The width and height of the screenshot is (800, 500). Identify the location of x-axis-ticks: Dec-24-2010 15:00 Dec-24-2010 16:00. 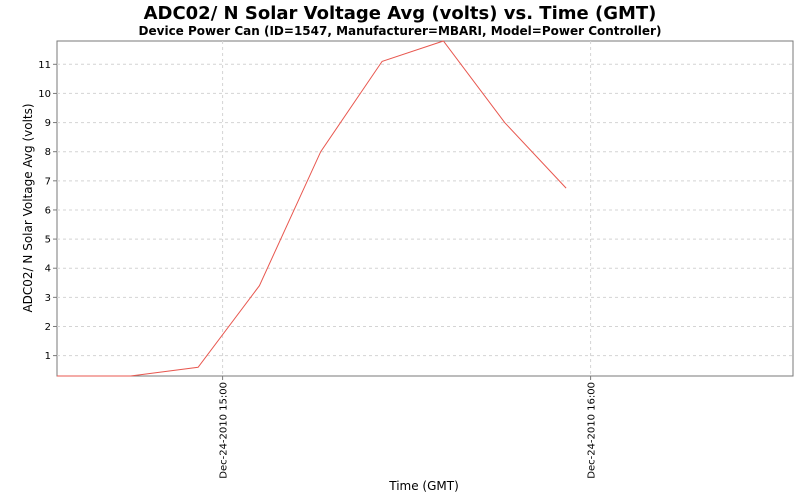
(408, 427).